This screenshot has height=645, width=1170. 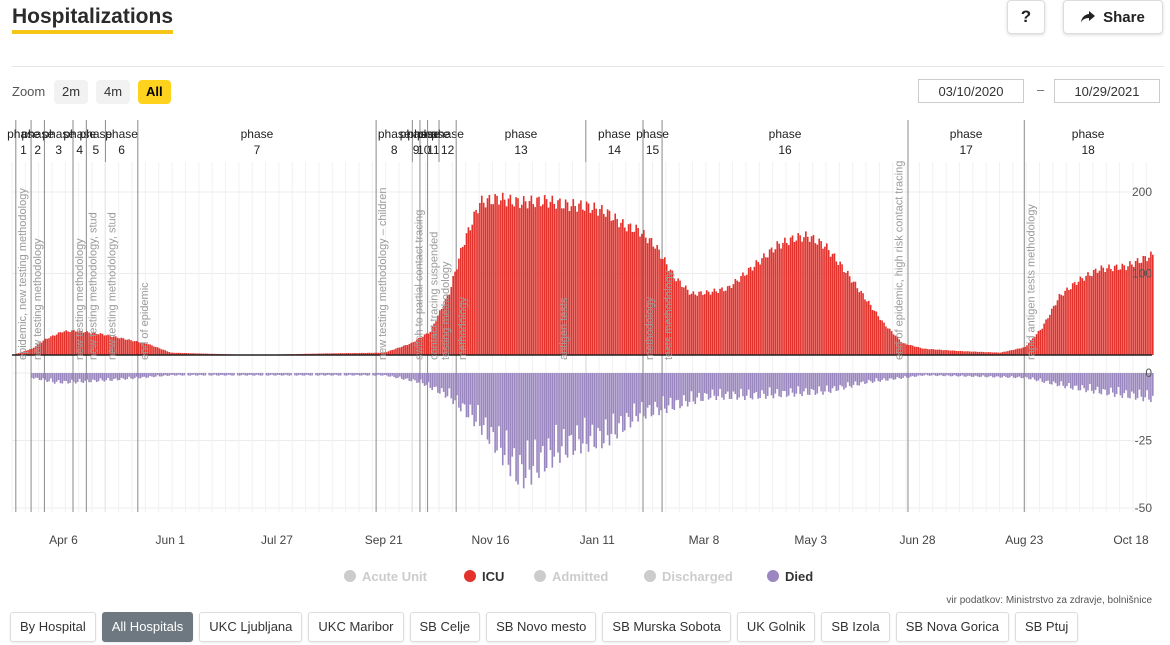 I want to click on zoom-2m-button: 2m, so click(x=71, y=92).